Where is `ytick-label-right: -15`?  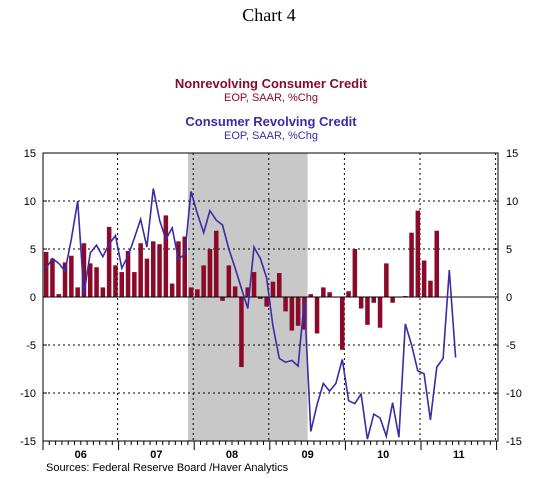
ytick-label-right: -15 is located at coordinates (514, 442).